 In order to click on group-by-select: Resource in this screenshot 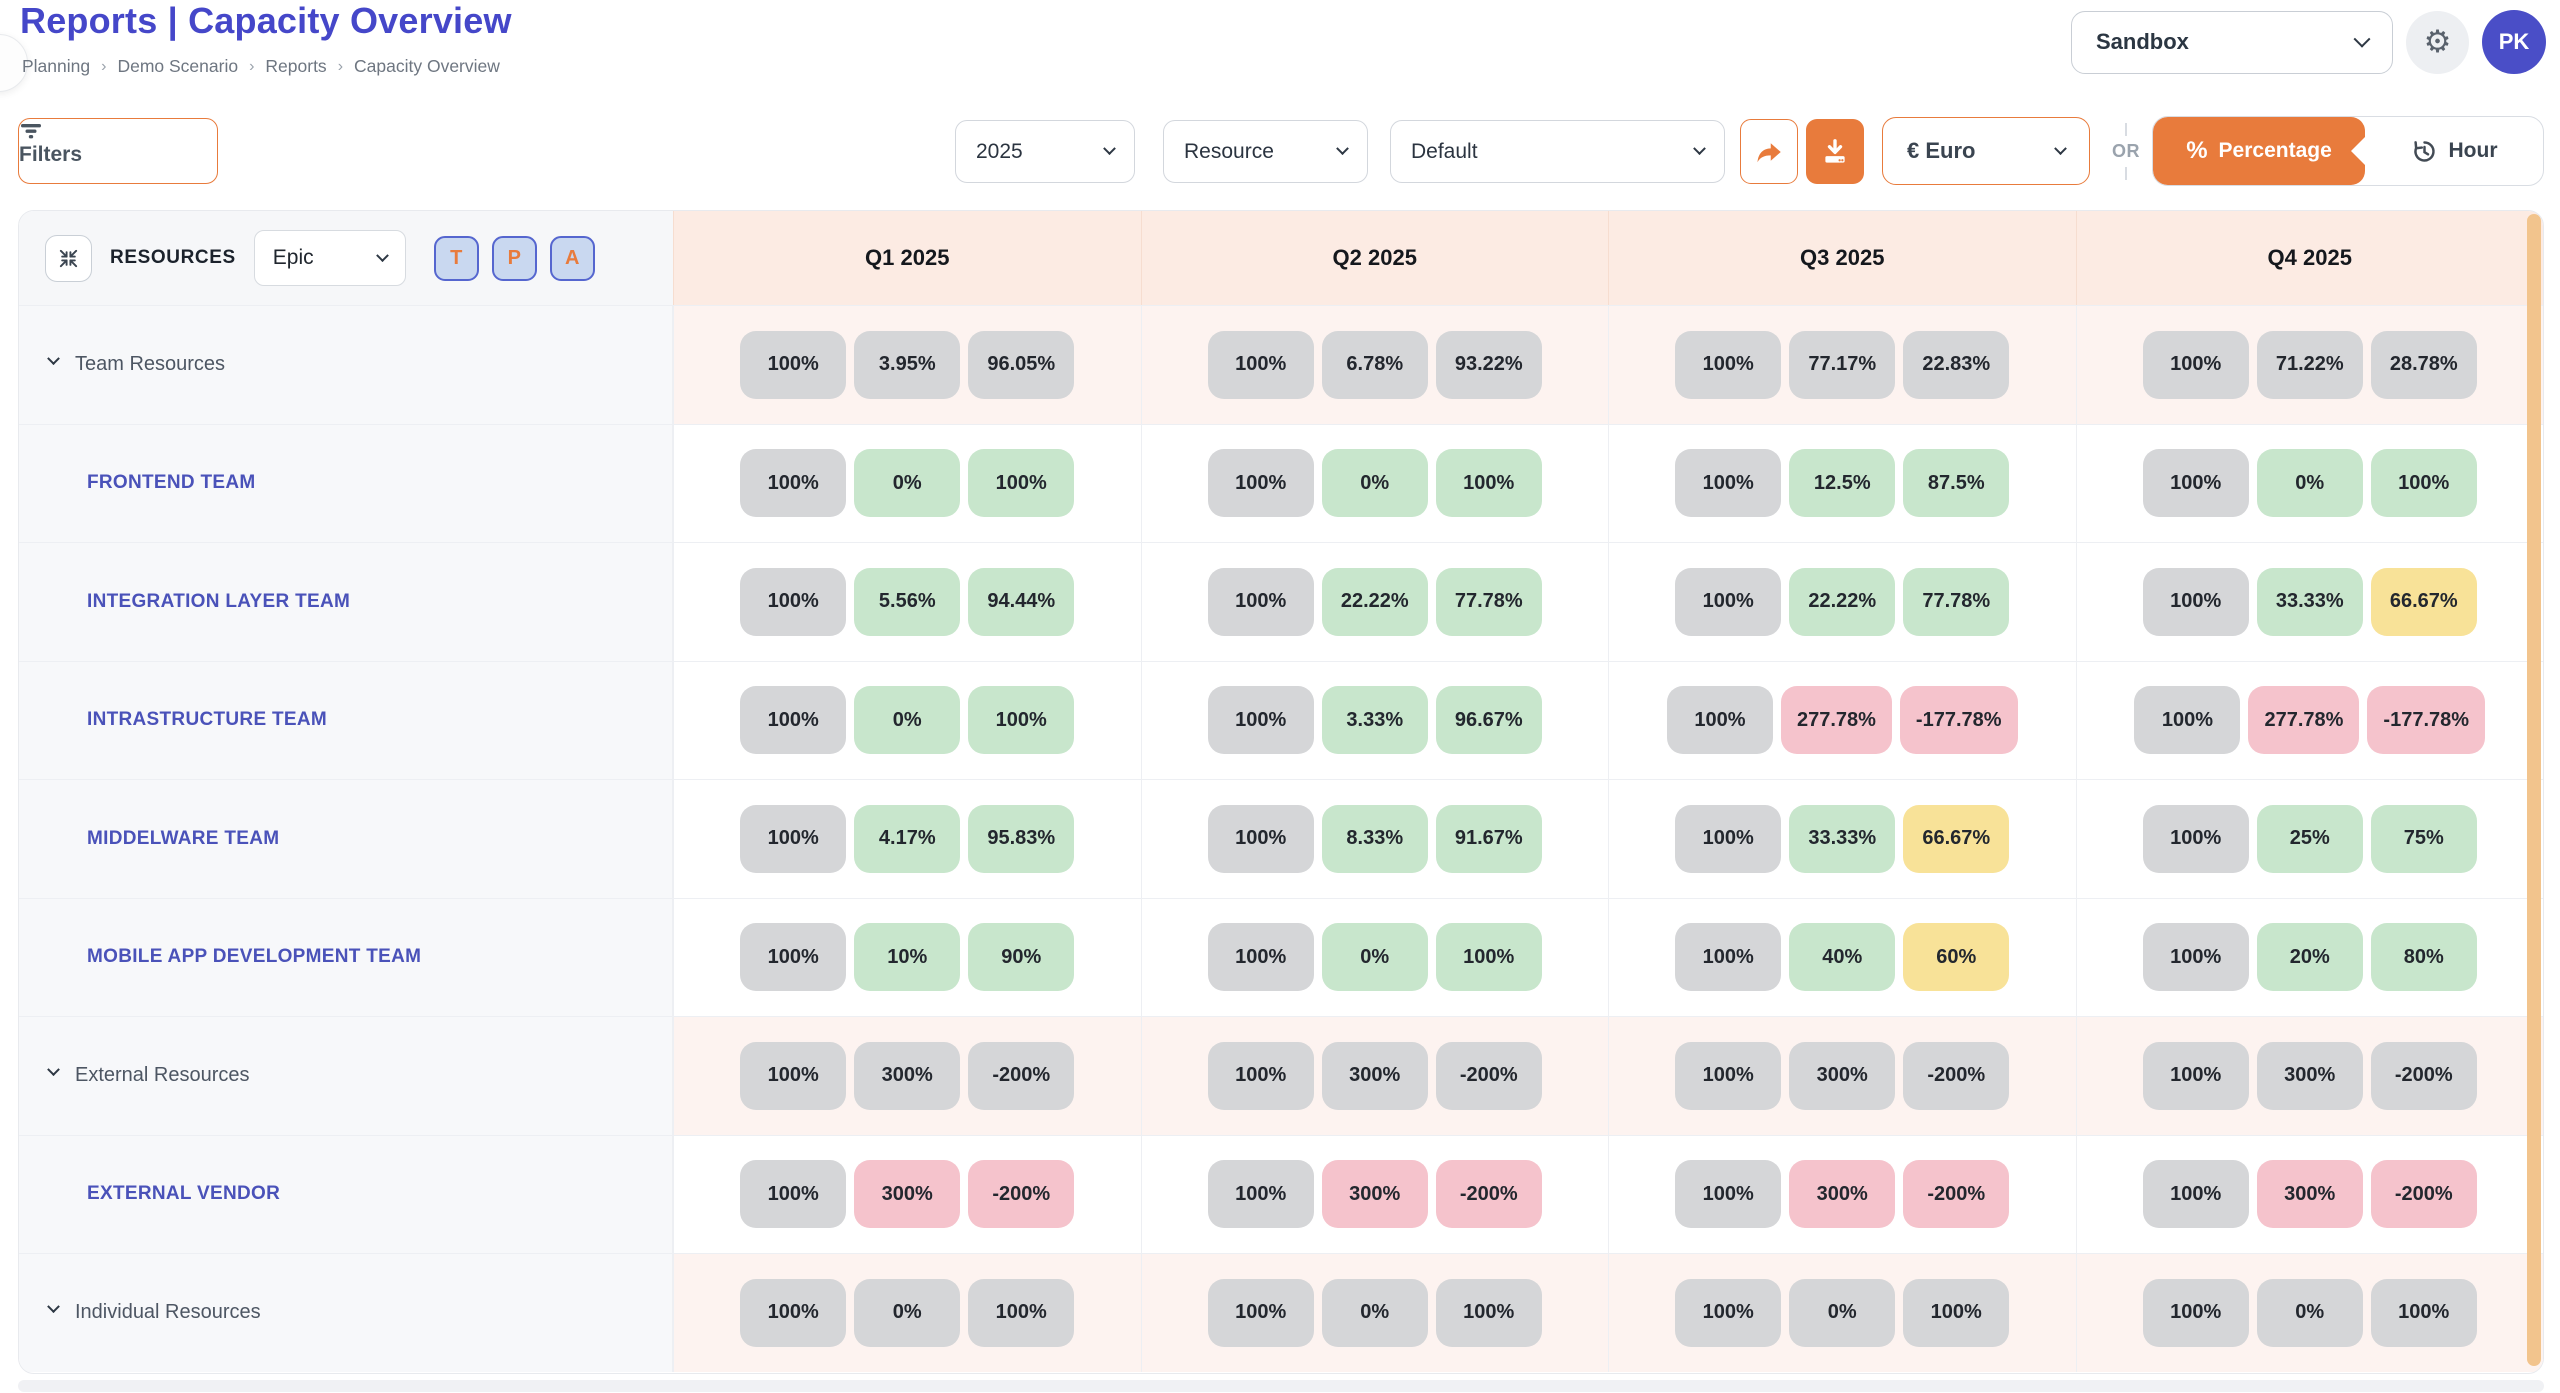, I will do `click(1265, 151)`.